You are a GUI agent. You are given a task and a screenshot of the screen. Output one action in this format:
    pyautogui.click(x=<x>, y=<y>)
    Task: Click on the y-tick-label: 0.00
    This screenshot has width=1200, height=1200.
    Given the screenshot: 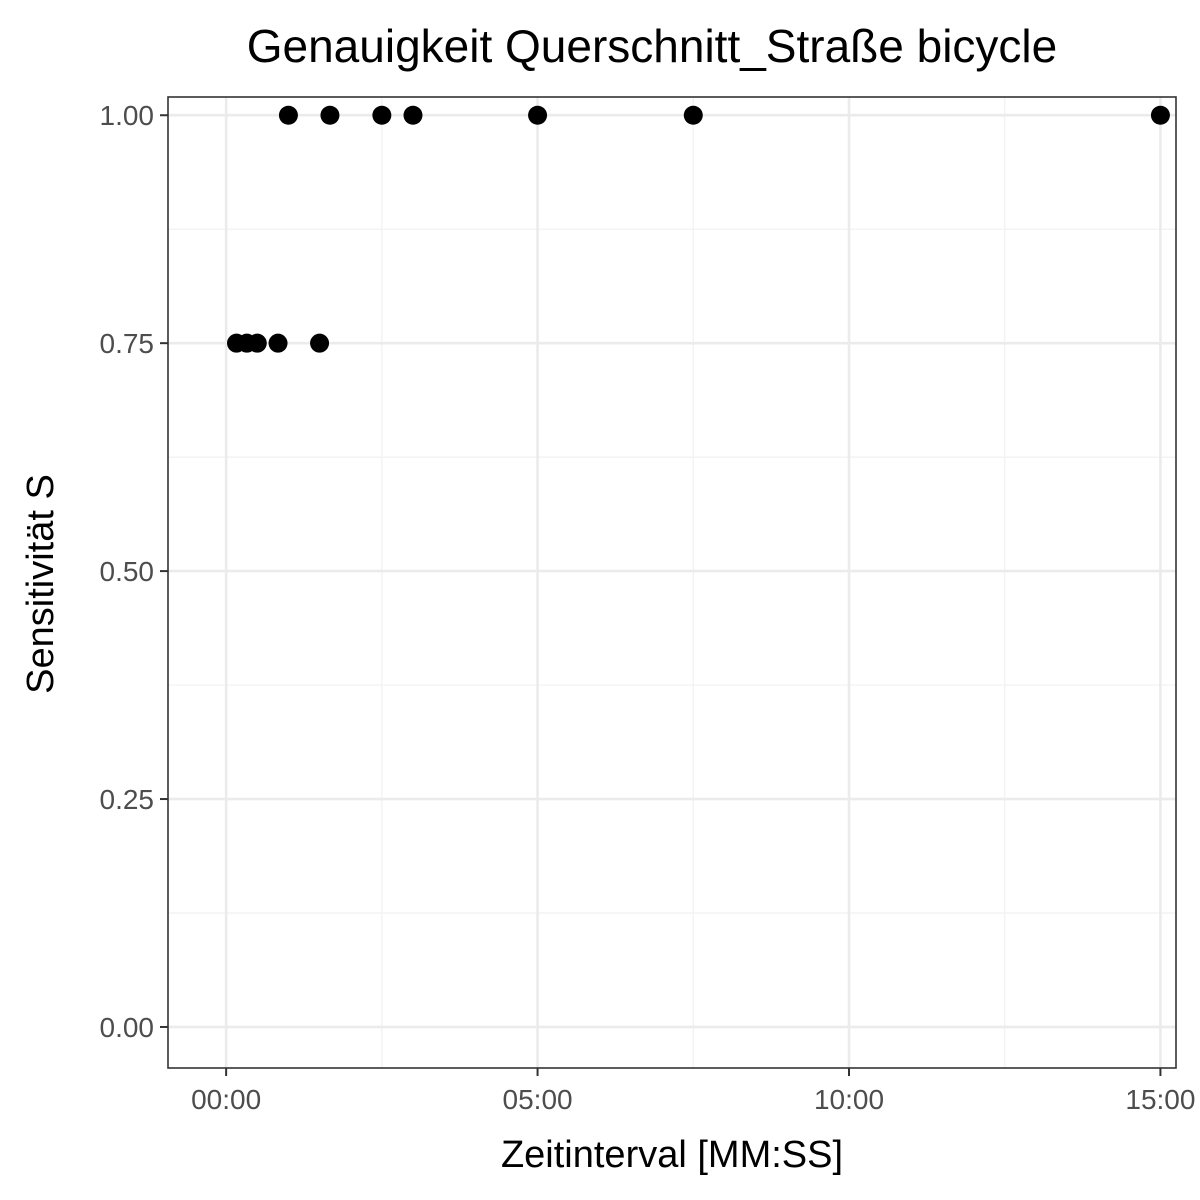 What is the action you would take?
    pyautogui.click(x=127, y=1027)
    